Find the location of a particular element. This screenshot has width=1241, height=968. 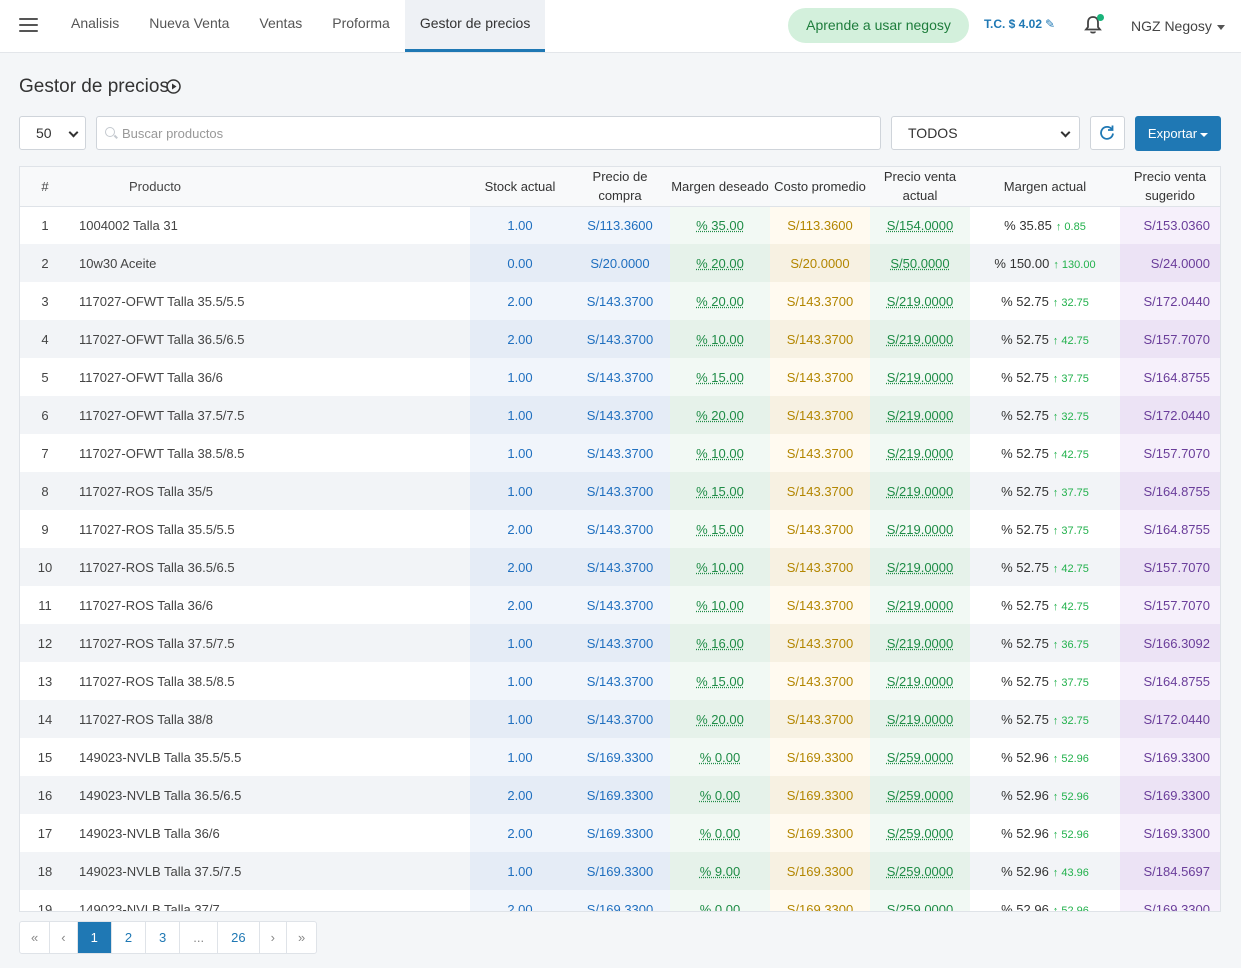

search-icon is located at coordinates (110, 132).